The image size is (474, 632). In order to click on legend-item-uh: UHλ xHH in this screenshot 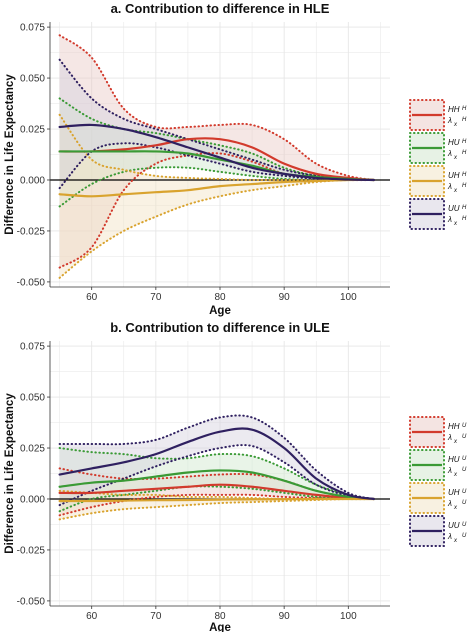, I will do `click(438, 181)`.